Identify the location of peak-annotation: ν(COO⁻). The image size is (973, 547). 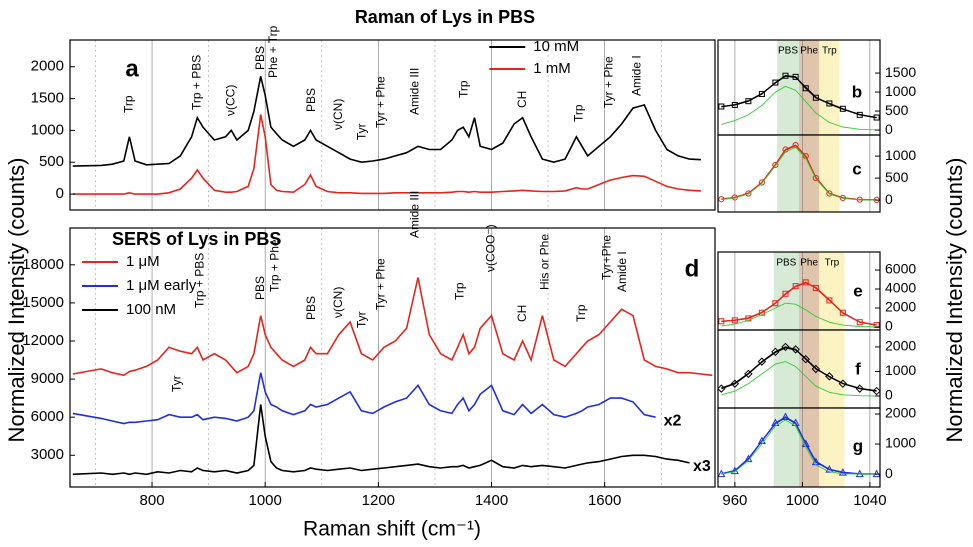
(491, 248).